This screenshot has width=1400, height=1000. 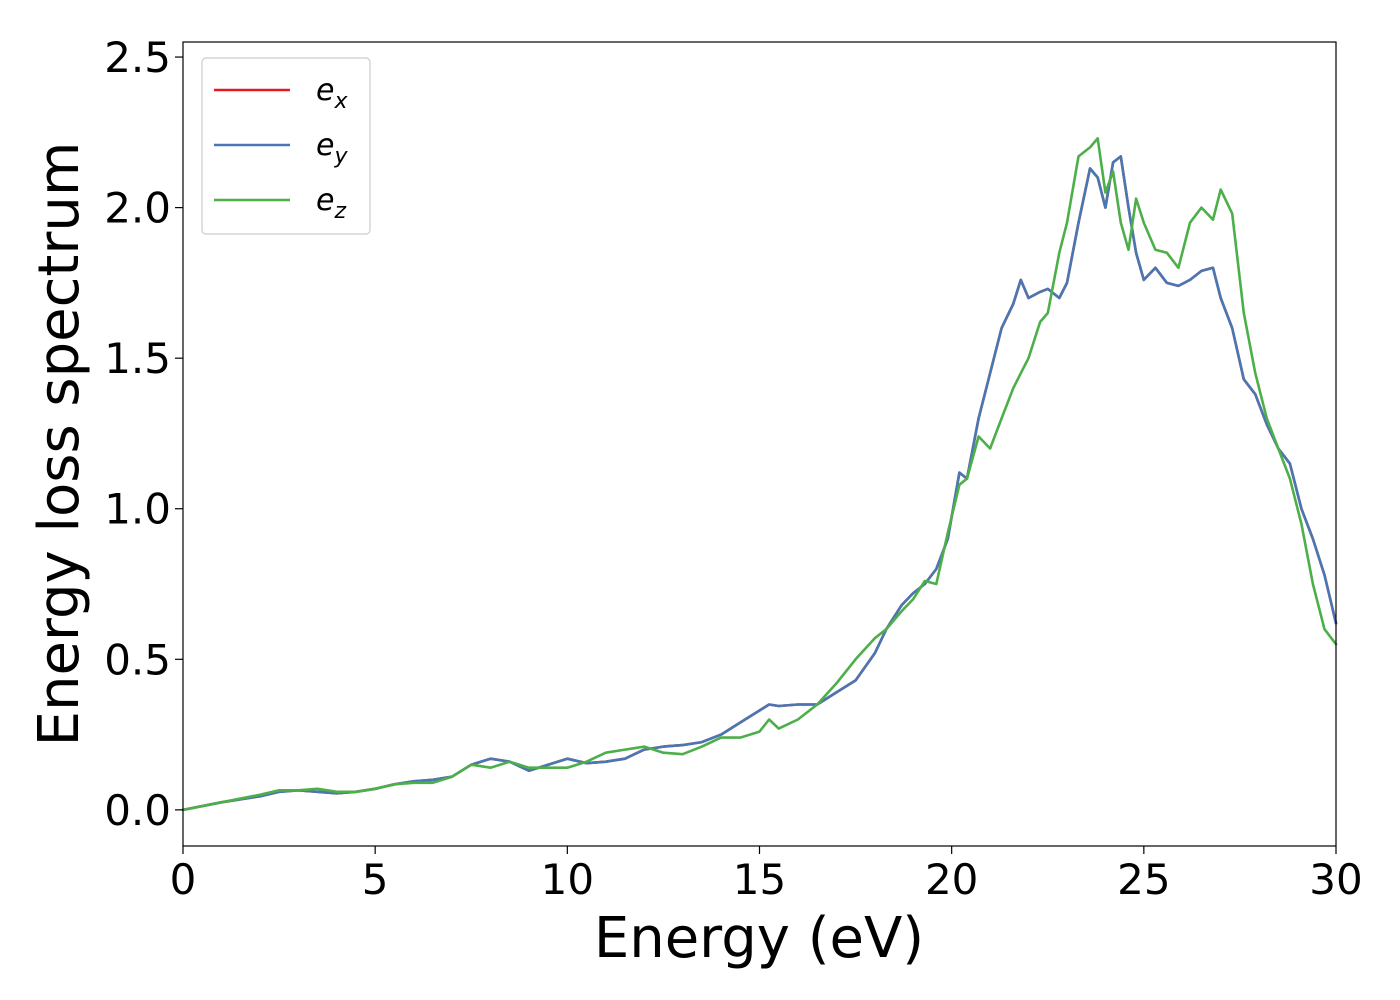 I want to click on x-axis-label: Energy (eV), so click(x=759, y=938).